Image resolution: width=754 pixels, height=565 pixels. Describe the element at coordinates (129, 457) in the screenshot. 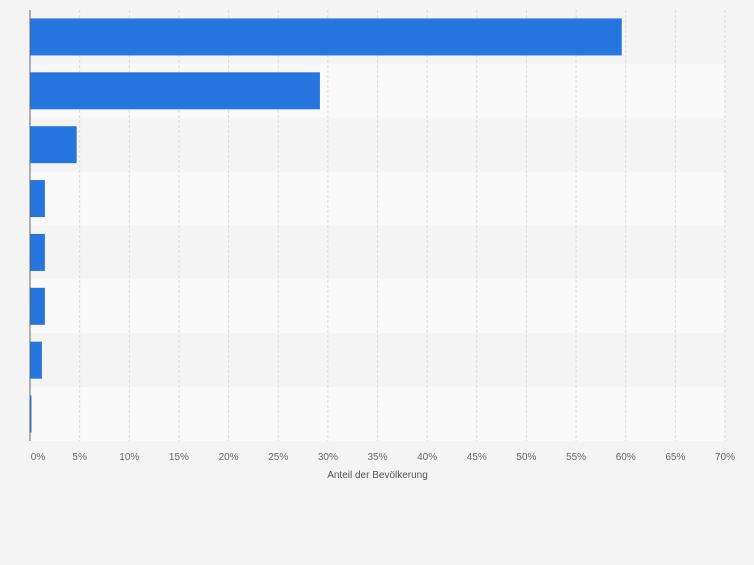

I see `x-tick-label: 10%` at that location.